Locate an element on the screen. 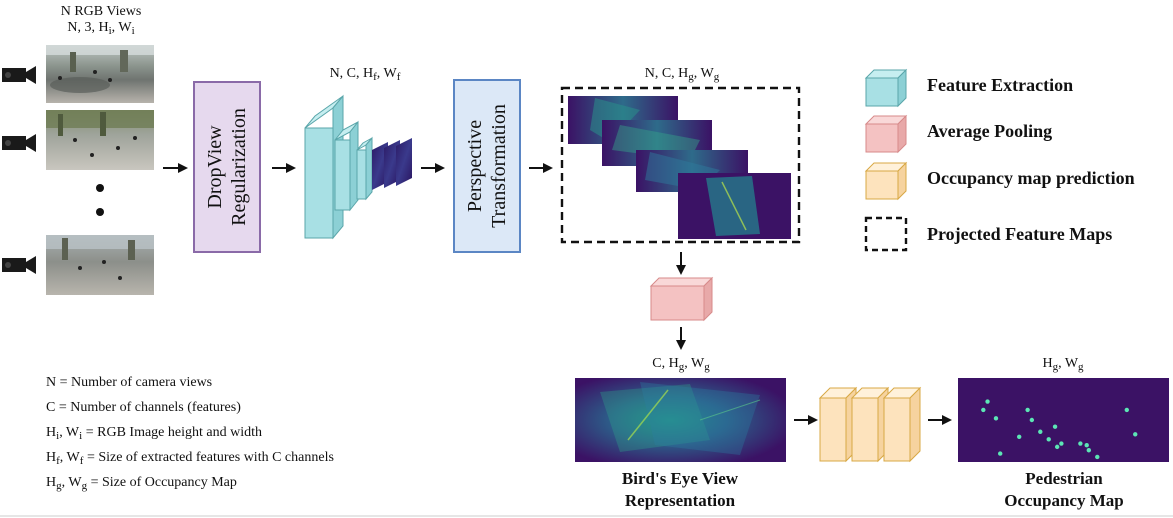  legend-projected-maps-swatch is located at coordinates (886, 234).